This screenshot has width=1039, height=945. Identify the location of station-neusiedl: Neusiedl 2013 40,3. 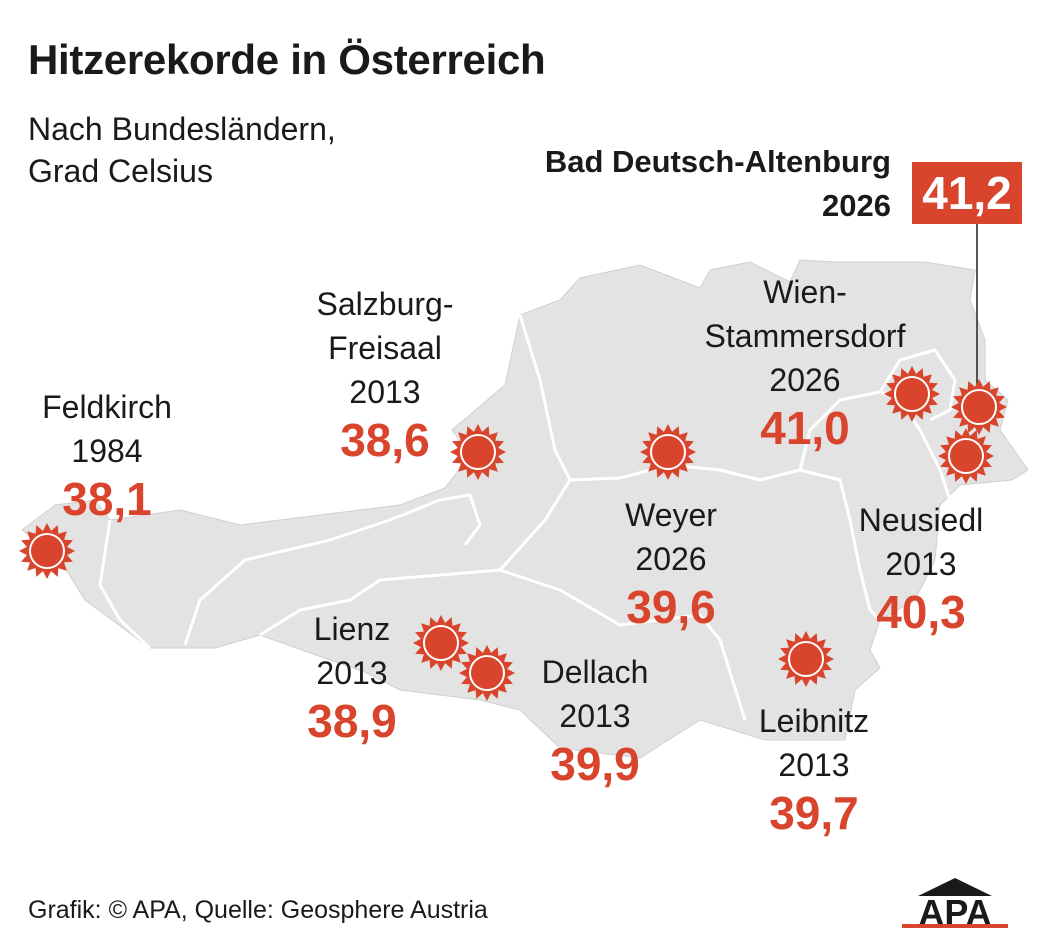
(921, 568).